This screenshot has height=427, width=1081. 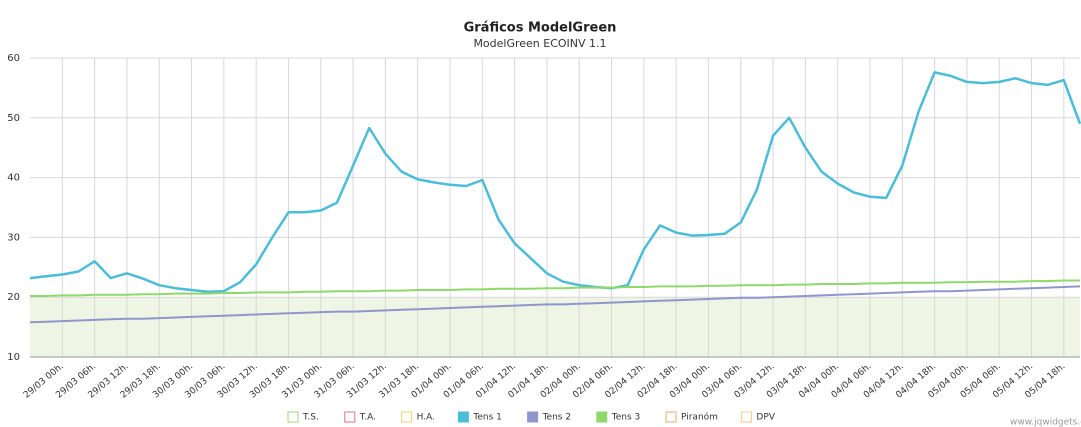 I want to click on legend-label: Piranóm, so click(x=699, y=417).